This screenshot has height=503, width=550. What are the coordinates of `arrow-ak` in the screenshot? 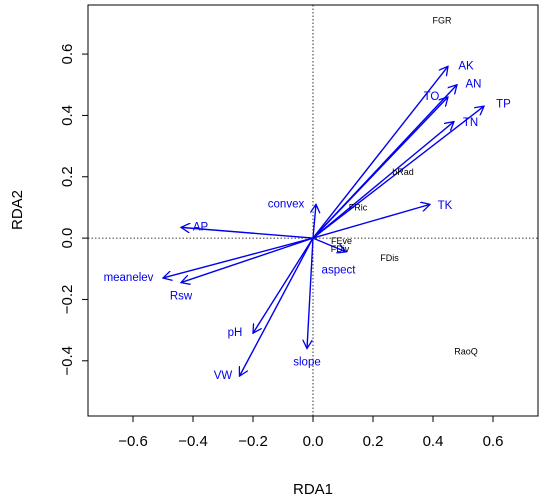 It's located at (380, 152).